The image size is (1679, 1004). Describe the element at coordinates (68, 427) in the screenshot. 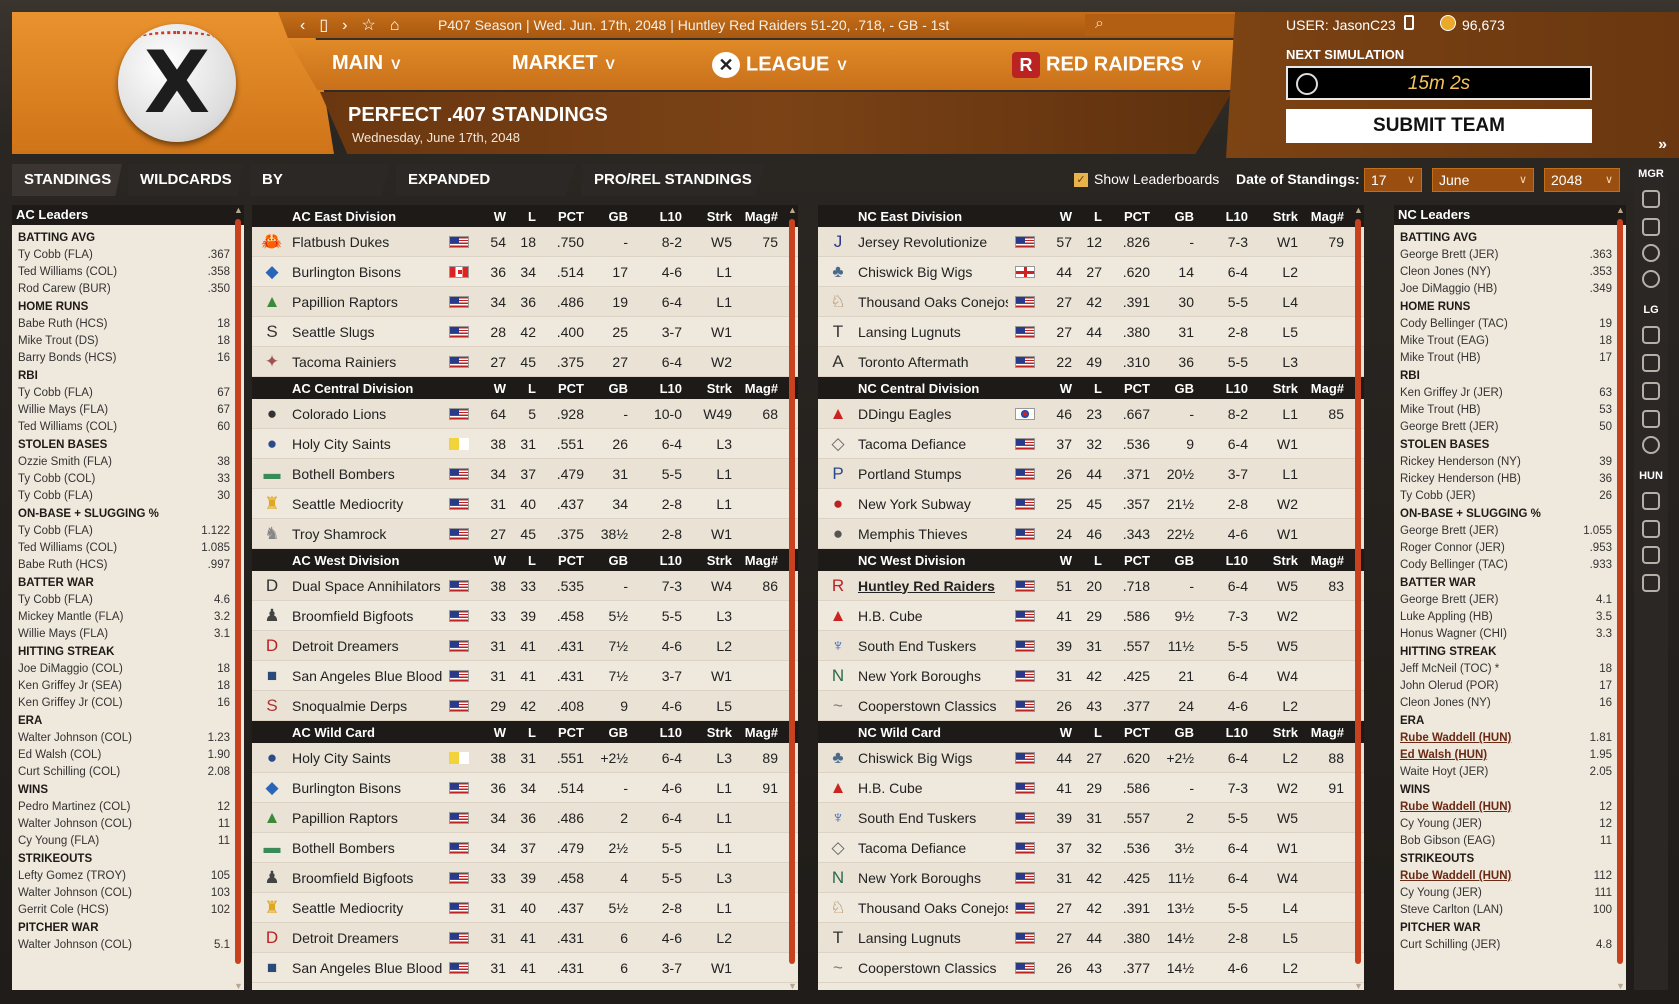

I see `leader-name: Ted Williams (COL)` at that location.